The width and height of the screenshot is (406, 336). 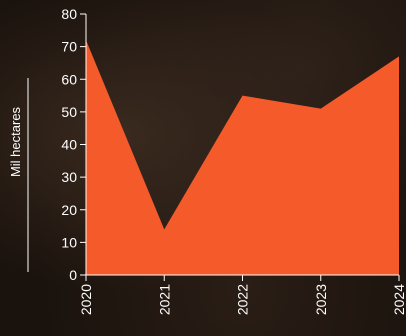 What do you see at coordinates (69, 145) in the screenshot?
I see `y-tick-label: 40` at bounding box center [69, 145].